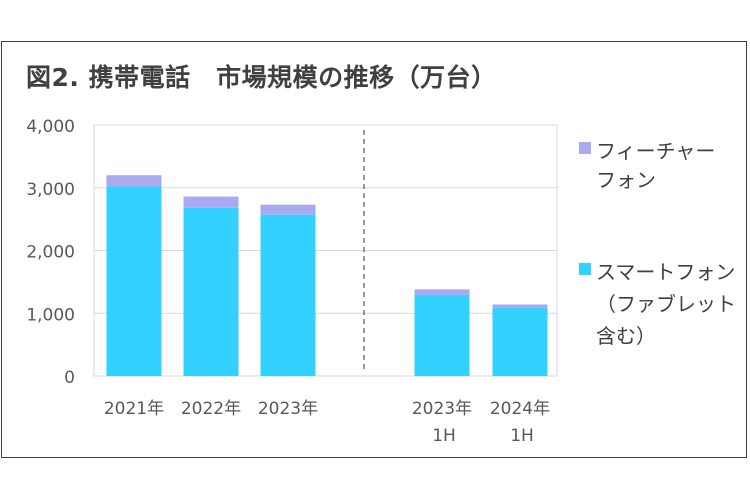  Describe the element at coordinates (665, 272) in the screenshot. I see `legend-label: スマートフォン` at that location.